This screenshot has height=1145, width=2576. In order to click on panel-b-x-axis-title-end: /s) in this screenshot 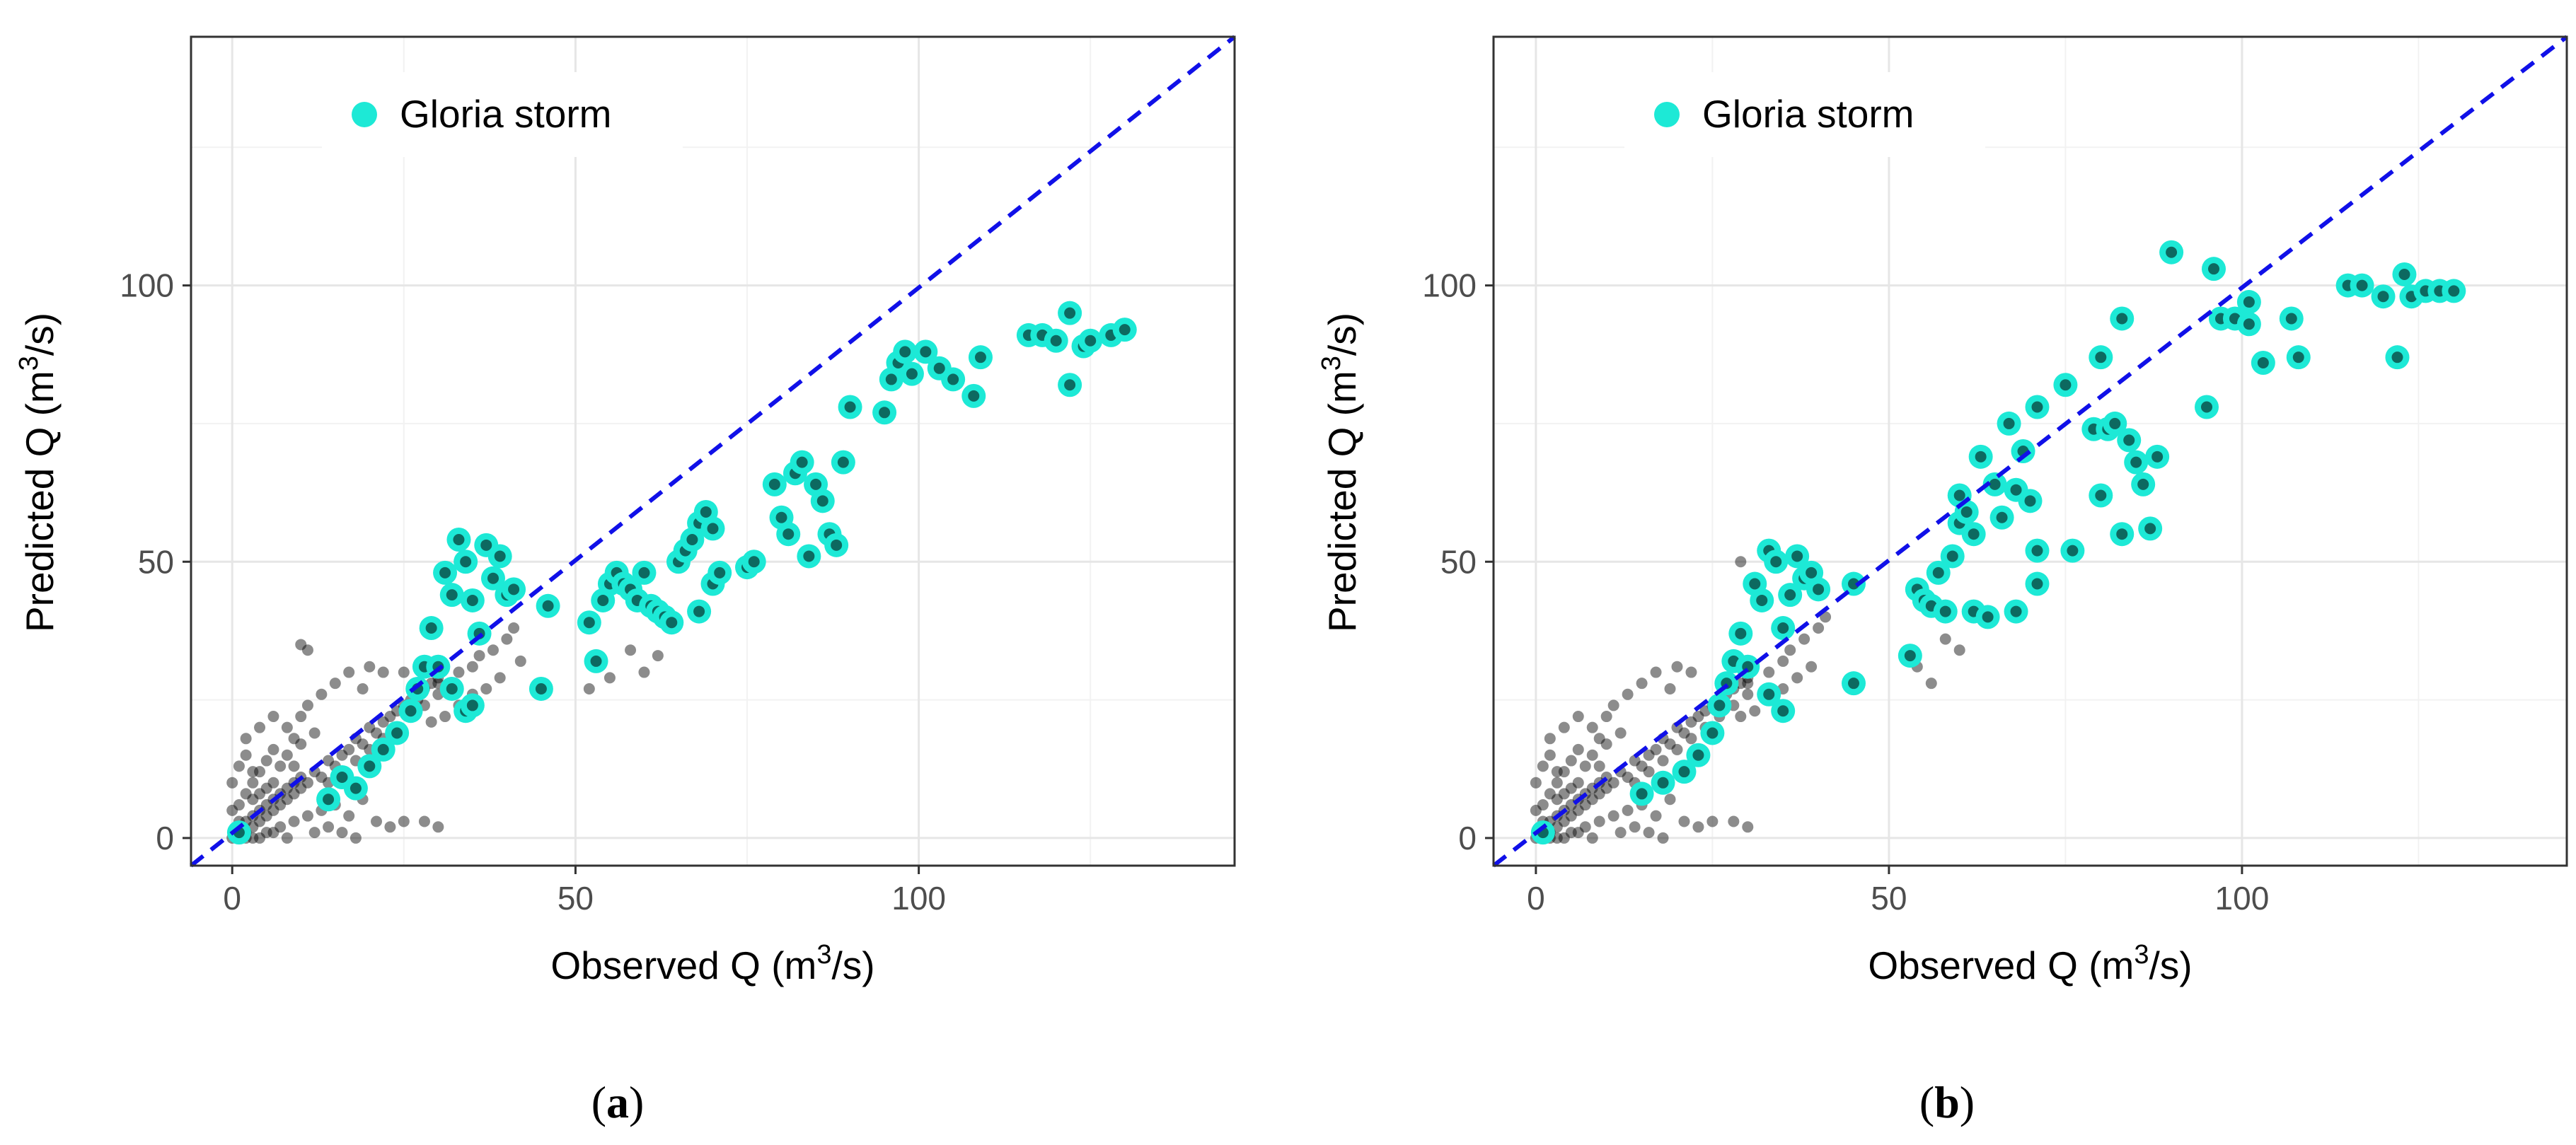, I will do `click(2170, 965)`.